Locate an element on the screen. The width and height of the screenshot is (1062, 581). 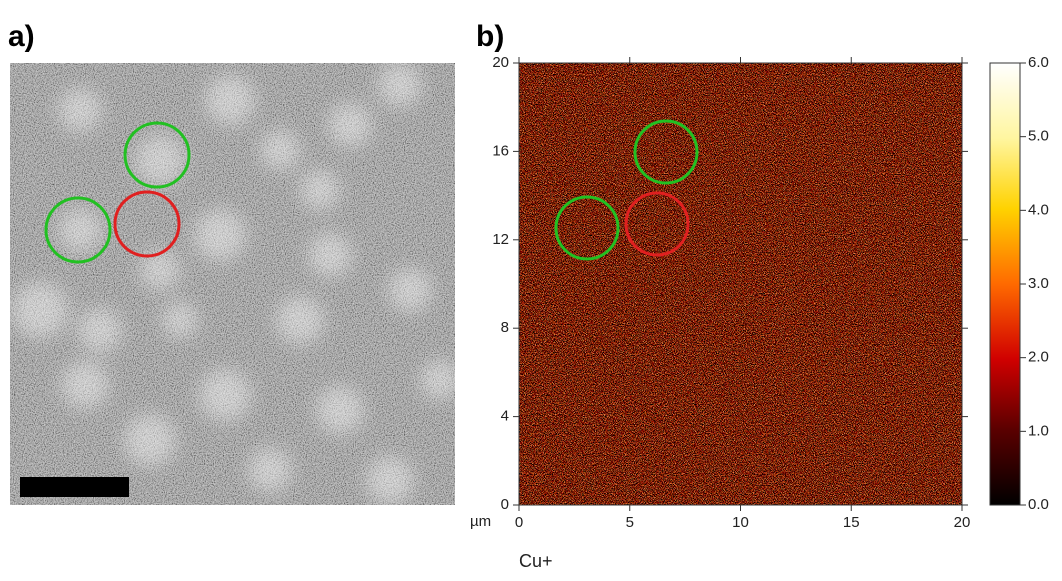
panel-label: b) is located at coordinates (490, 36).